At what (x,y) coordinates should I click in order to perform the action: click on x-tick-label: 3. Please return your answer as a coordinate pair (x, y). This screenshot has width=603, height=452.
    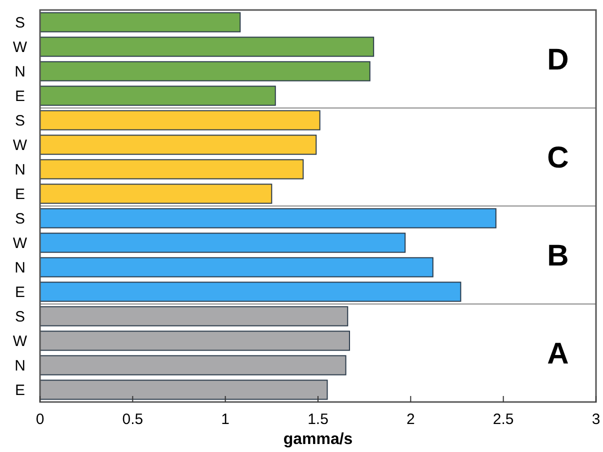
    Looking at the image, I should click on (596, 419).